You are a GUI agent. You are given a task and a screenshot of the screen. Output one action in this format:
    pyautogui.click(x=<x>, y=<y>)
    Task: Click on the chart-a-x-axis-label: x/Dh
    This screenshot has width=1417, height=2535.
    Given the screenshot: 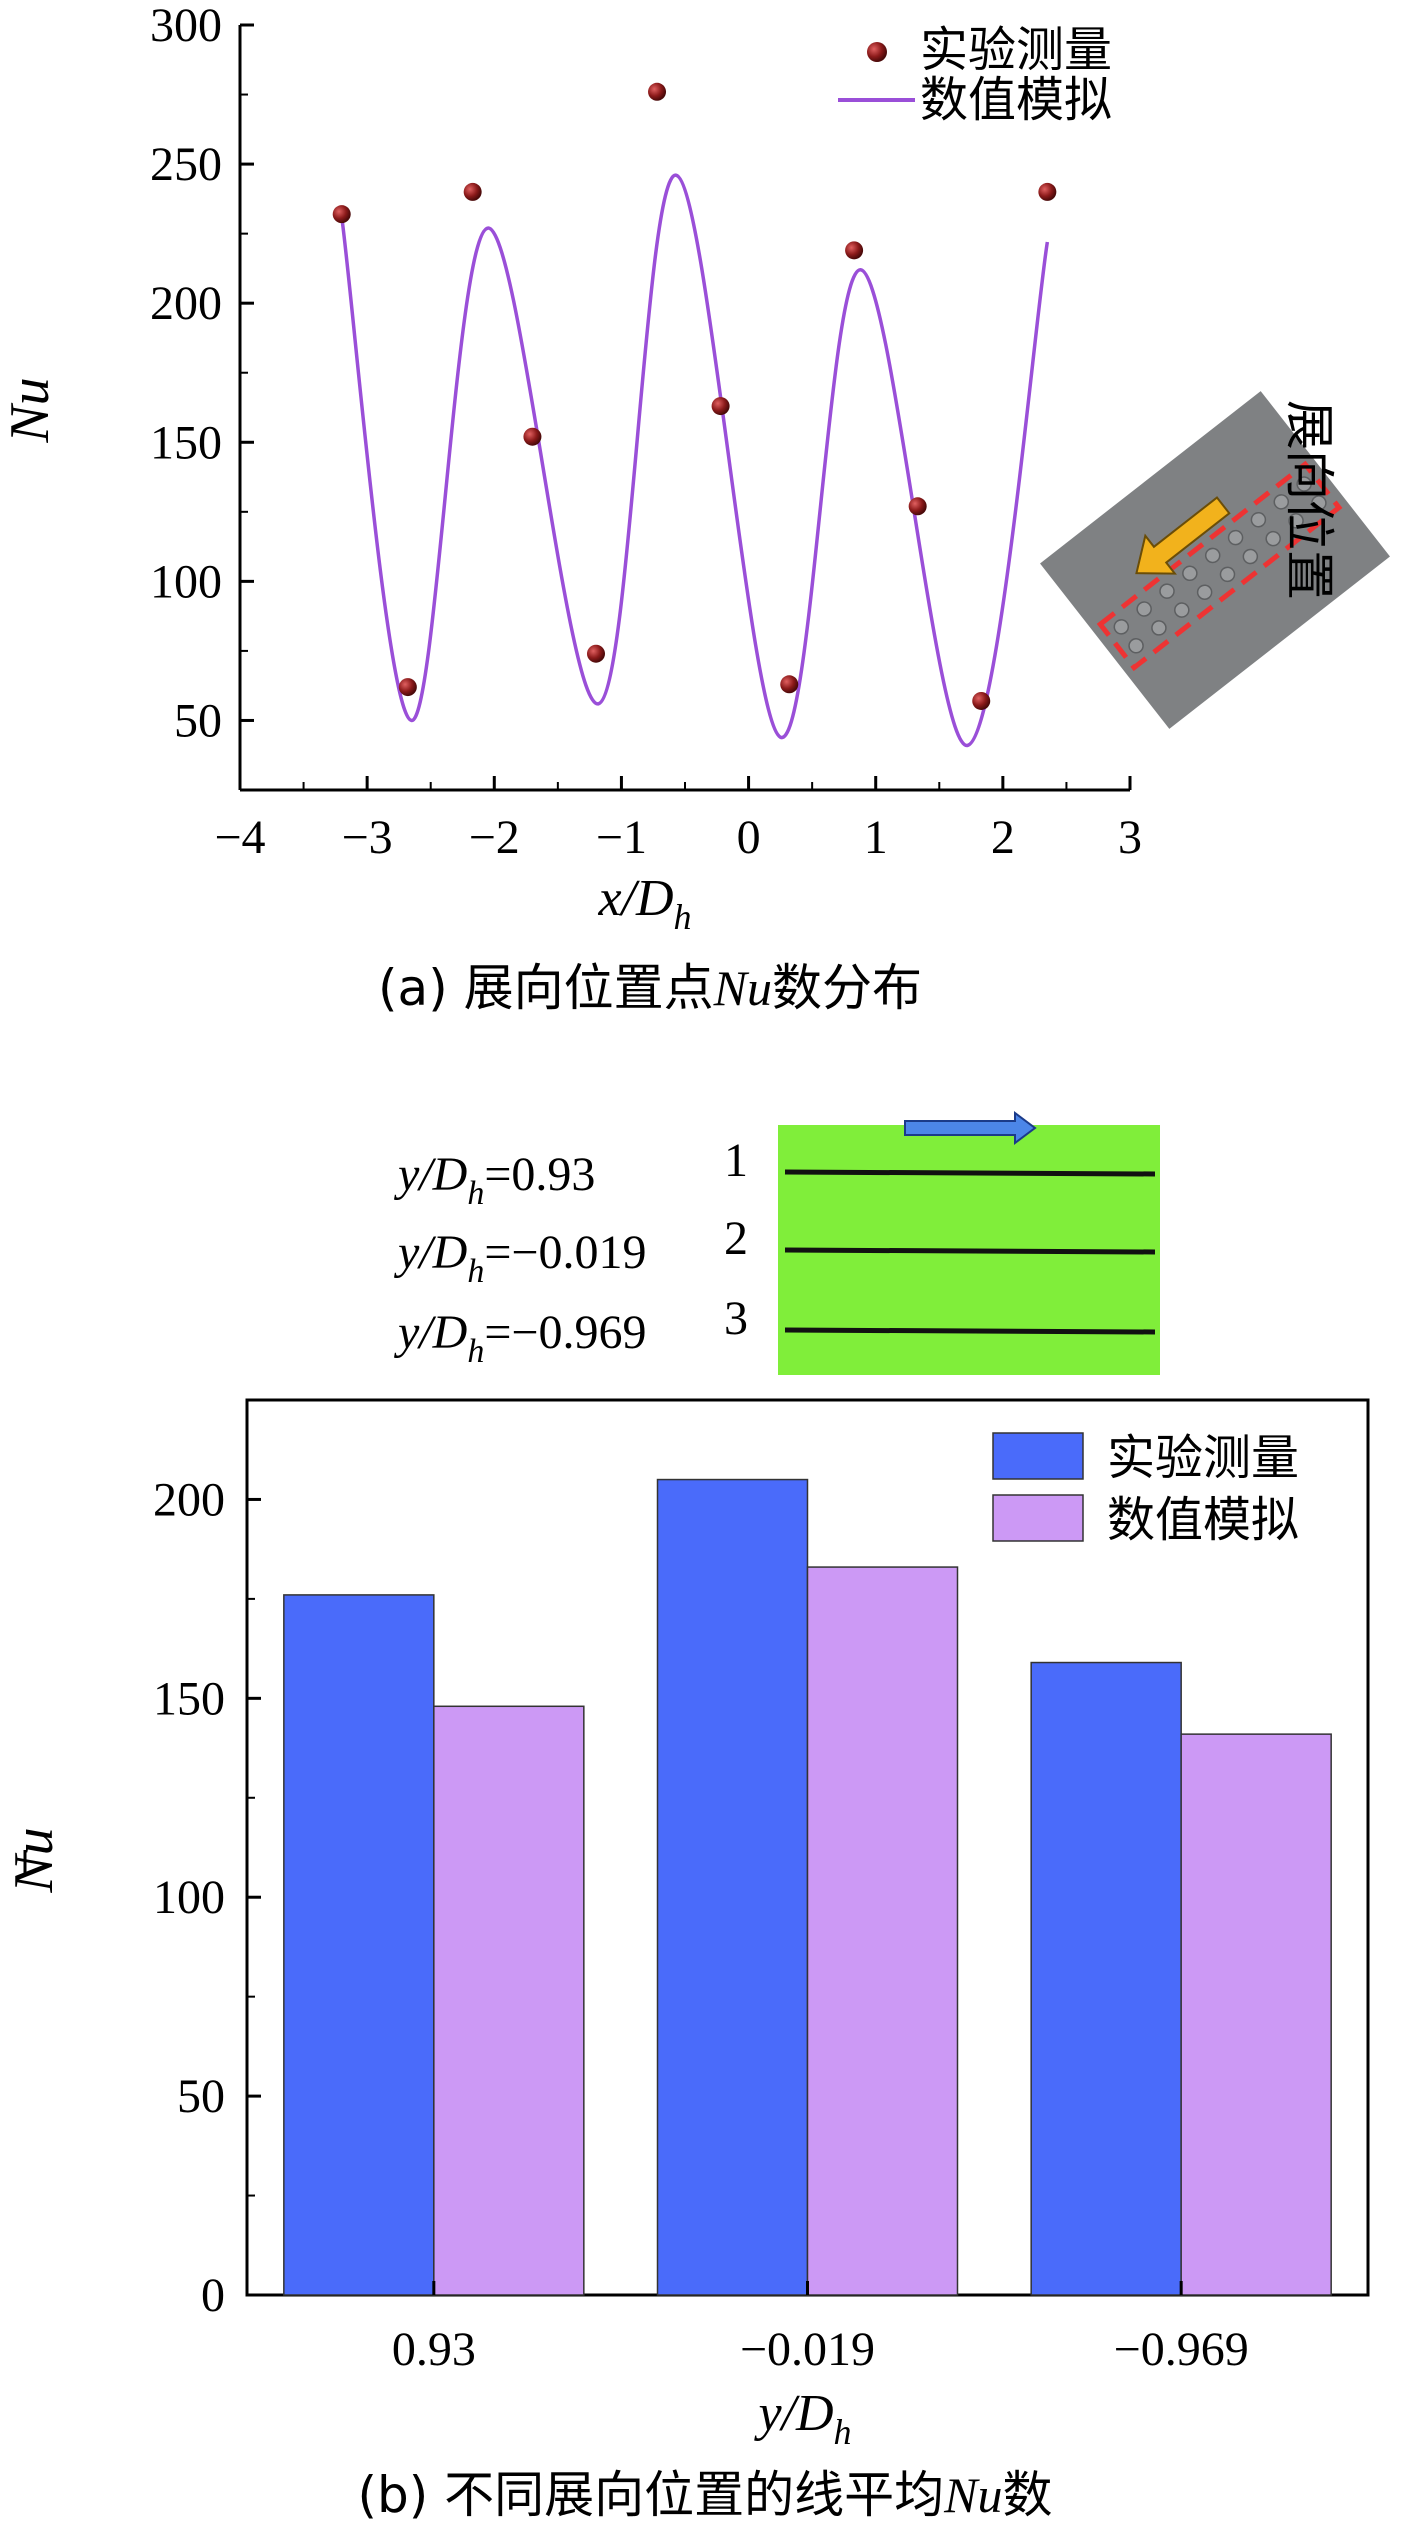 What is the action you would take?
    pyautogui.click(x=644, y=903)
    